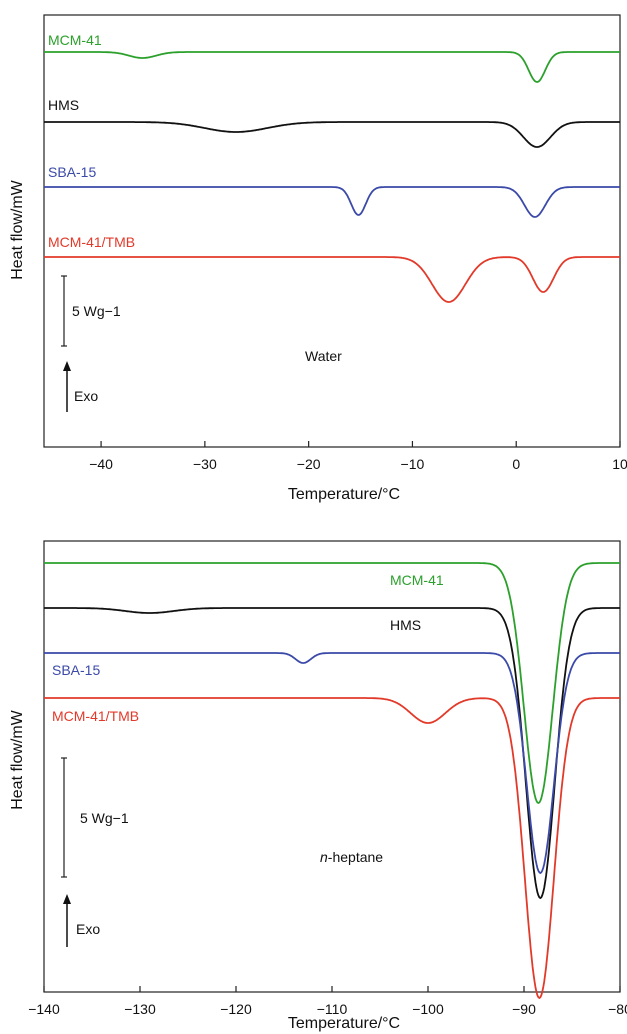 The image size is (627, 1034). What do you see at coordinates (140, 1009) in the screenshot?
I see `x-tick-label: −130` at bounding box center [140, 1009].